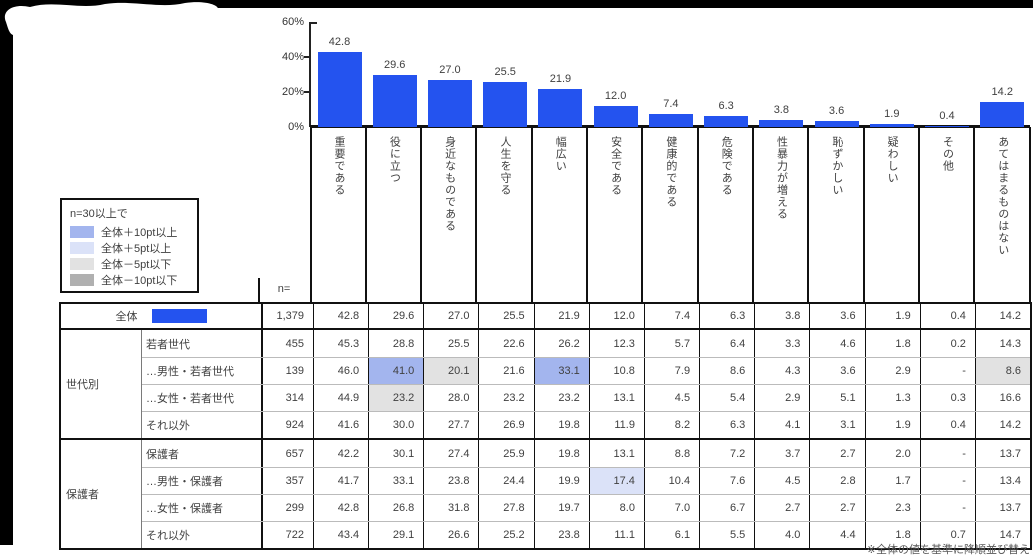 The image size is (1033, 558). What do you see at coordinates (561, 398) in the screenshot?
I see `table-value-cell: 23.2` at bounding box center [561, 398].